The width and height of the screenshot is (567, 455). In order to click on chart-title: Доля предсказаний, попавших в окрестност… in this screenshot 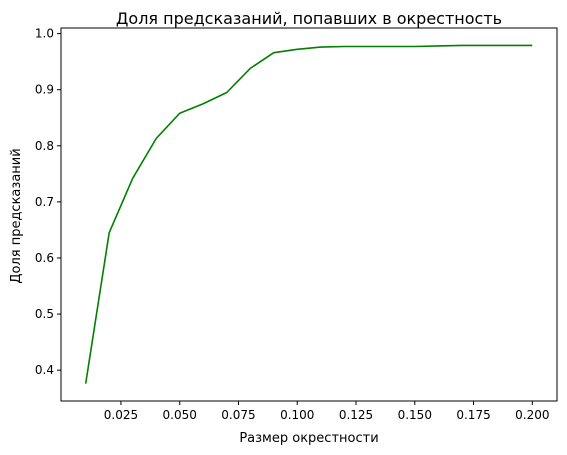, I will do `click(309, 18)`.